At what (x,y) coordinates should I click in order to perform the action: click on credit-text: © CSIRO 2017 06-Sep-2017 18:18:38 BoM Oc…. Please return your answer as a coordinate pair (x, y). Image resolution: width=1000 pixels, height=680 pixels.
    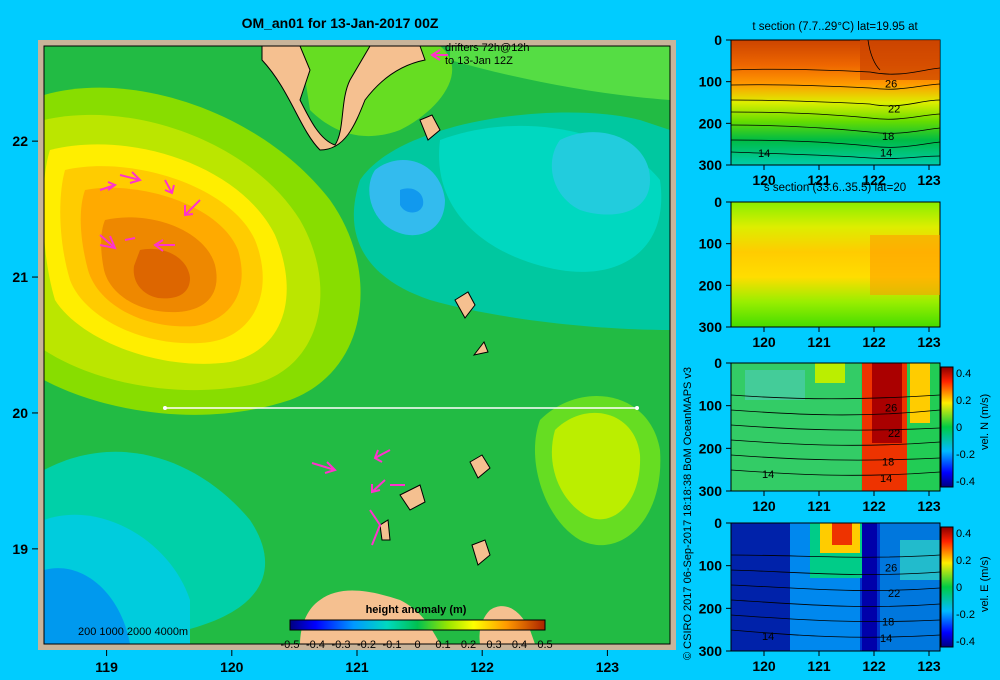
    Looking at the image, I should click on (688, 513).